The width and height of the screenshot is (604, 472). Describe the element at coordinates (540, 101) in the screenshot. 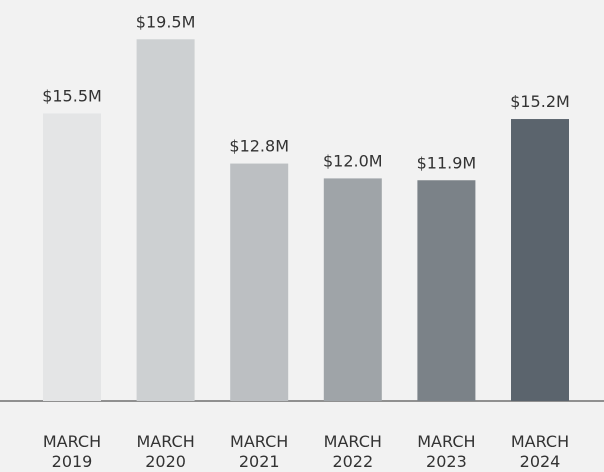

I see `value-label: $15.2M` at that location.